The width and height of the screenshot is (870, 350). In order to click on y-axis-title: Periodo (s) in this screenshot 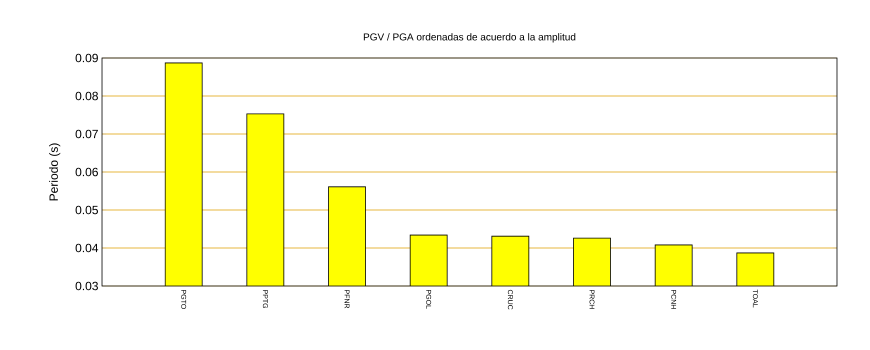, I will do `click(54, 171)`.